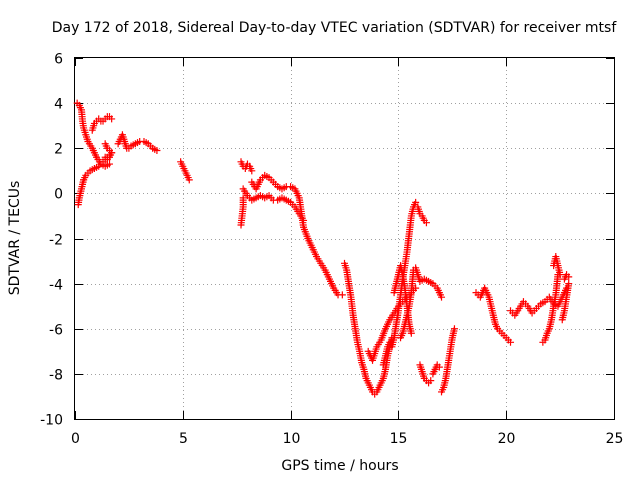  Describe the element at coordinates (58, 195) in the screenshot. I see `y-tick-label: 0` at that location.